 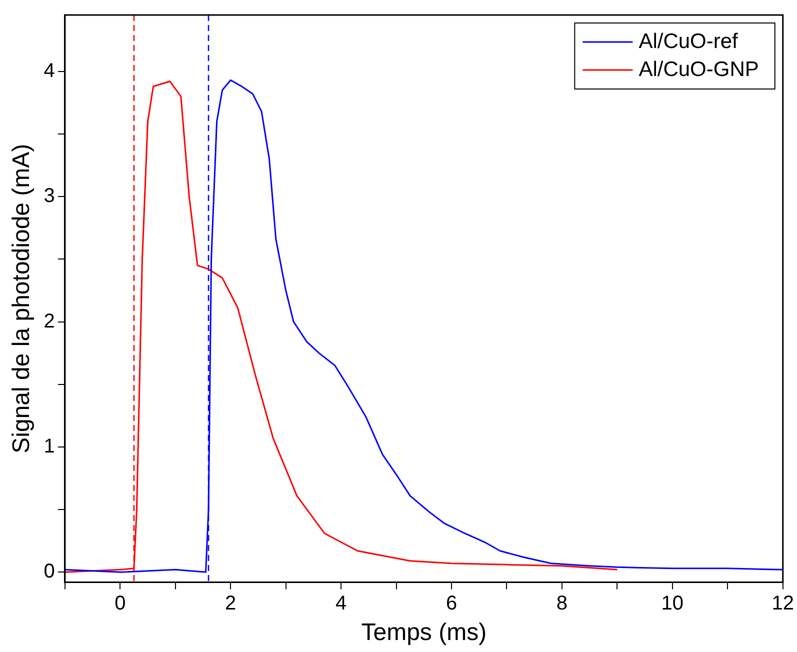 What do you see at coordinates (424, 632) in the screenshot?
I see `x-axis-title: Temps (ms)` at bounding box center [424, 632].